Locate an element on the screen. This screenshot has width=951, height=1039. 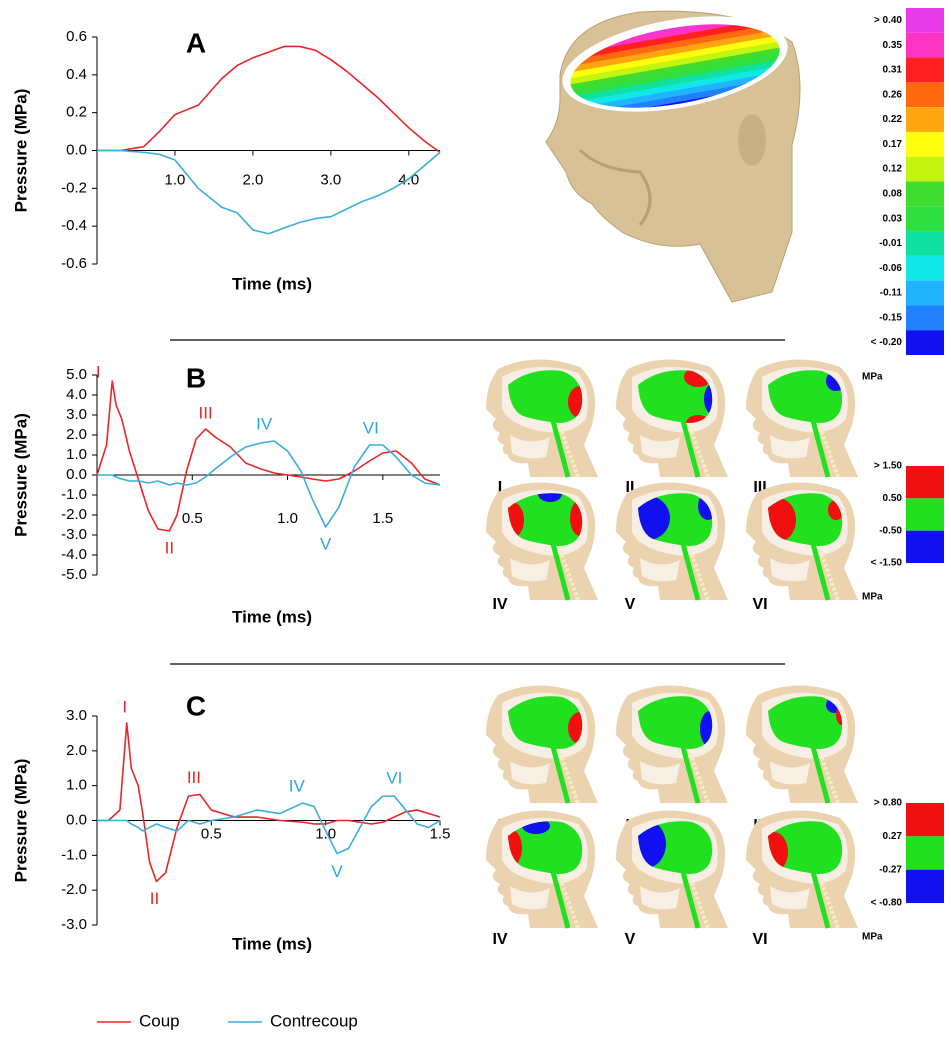
series-line is located at coordinates (269, 99).